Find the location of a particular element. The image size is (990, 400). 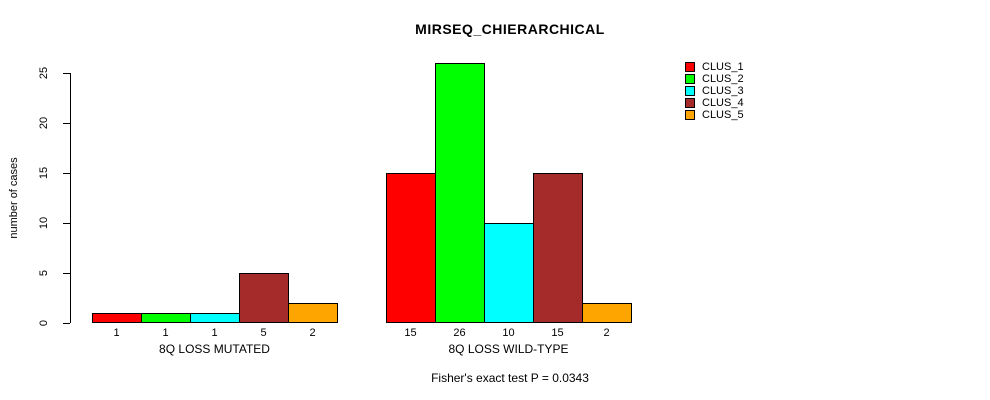

bar-clus_4-group2 is located at coordinates (558, 248).